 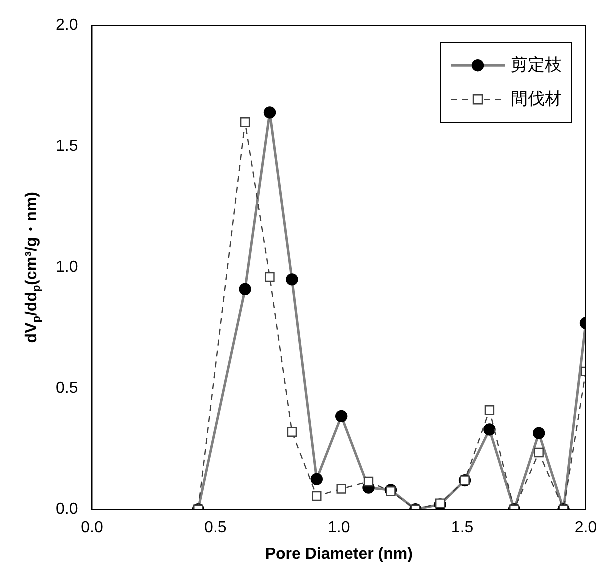 I want to click on y-tick-label: 1.5, so click(x=67, y=147).